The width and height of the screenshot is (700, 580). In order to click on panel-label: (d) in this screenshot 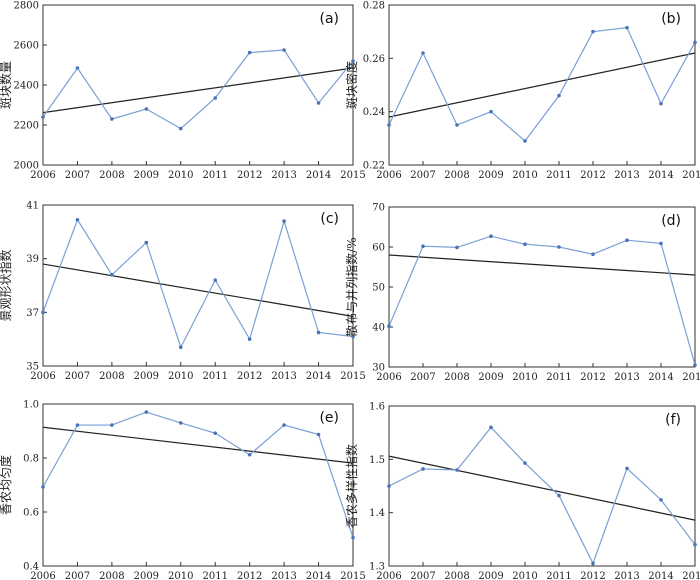, I will do `click(671, 221)`.